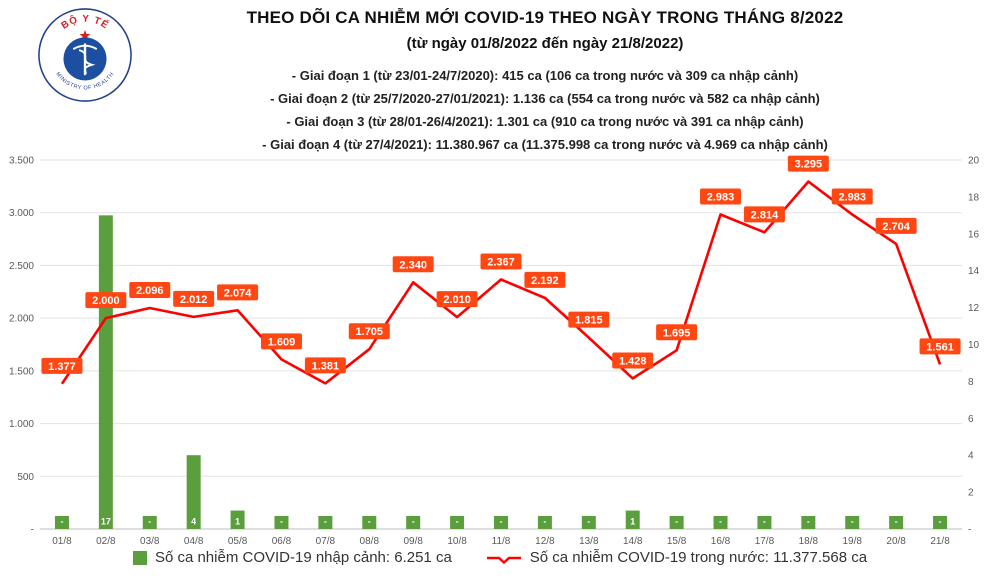  Describe the element at coordinates (21, 371) in the screenshot. I see `svg-text: 1.500` at that location.